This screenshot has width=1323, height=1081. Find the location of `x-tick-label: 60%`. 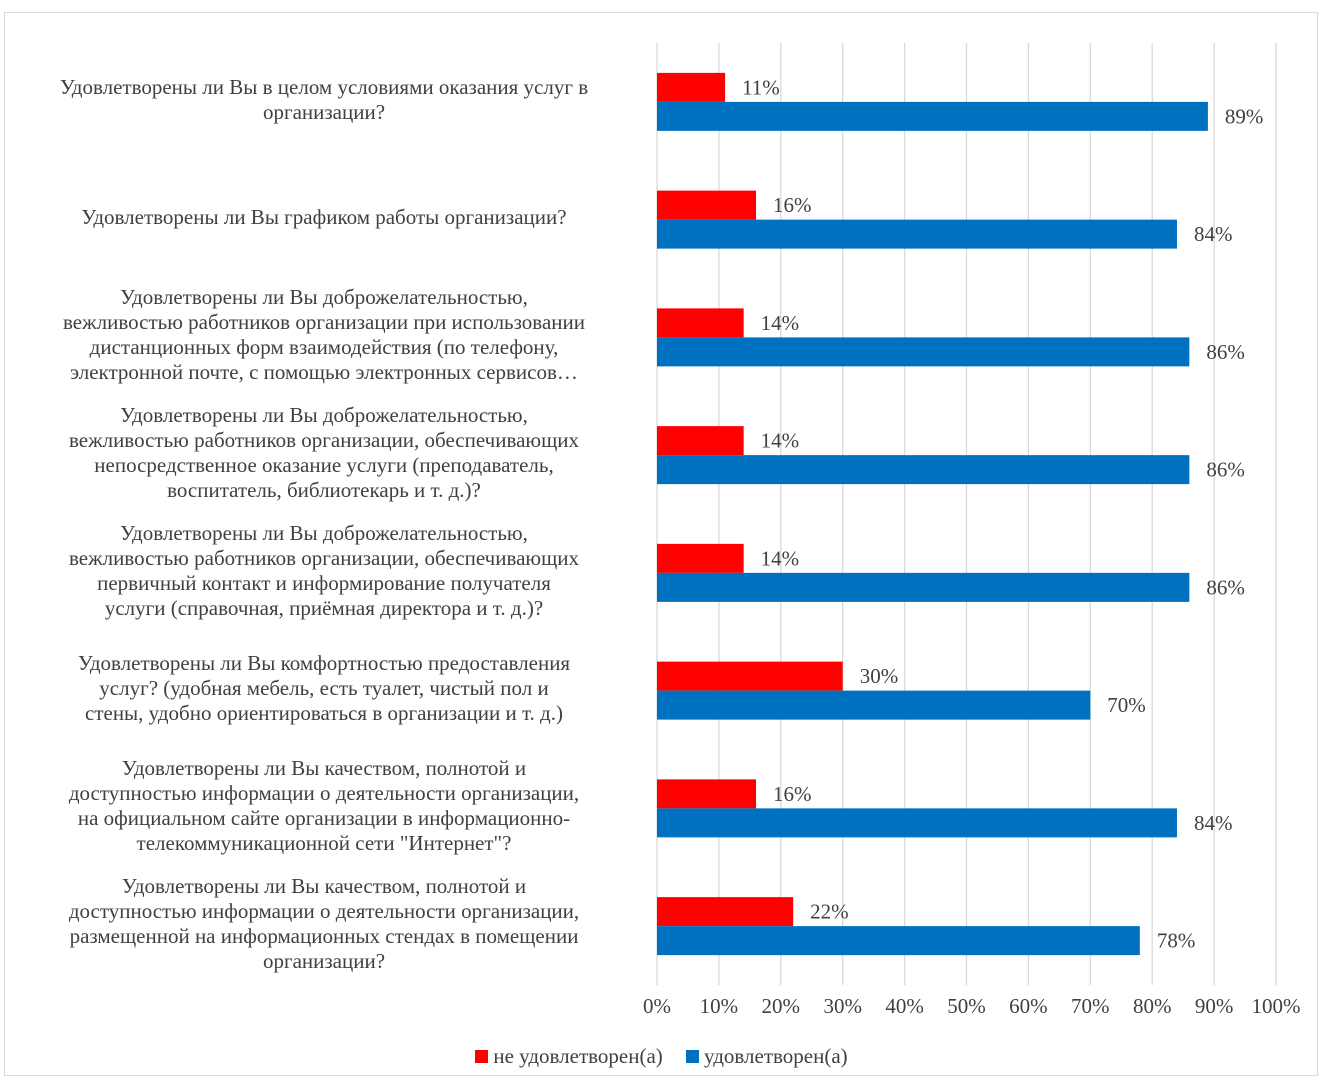

x-tick-label: 60% is located at coordinates (1028, 1006).